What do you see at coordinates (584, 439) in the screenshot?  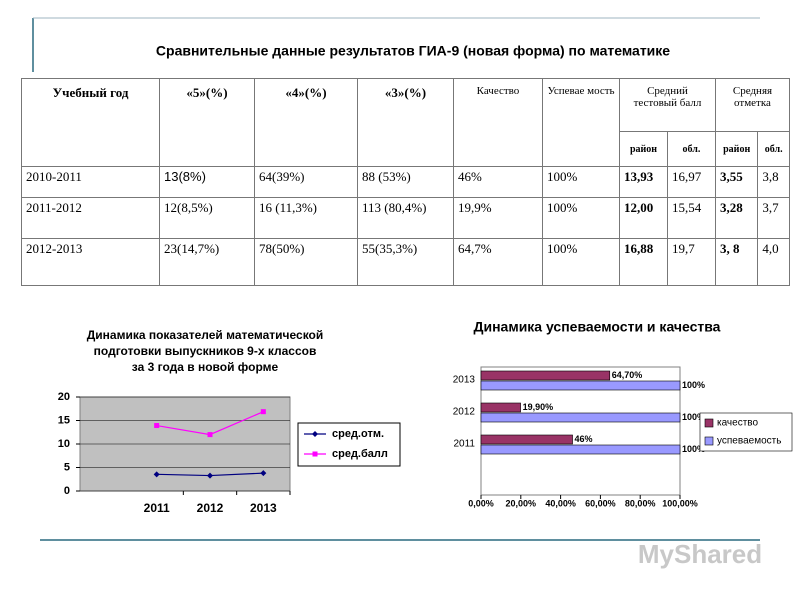 I see `data-label: 46%` at bounding box center [584, 439].